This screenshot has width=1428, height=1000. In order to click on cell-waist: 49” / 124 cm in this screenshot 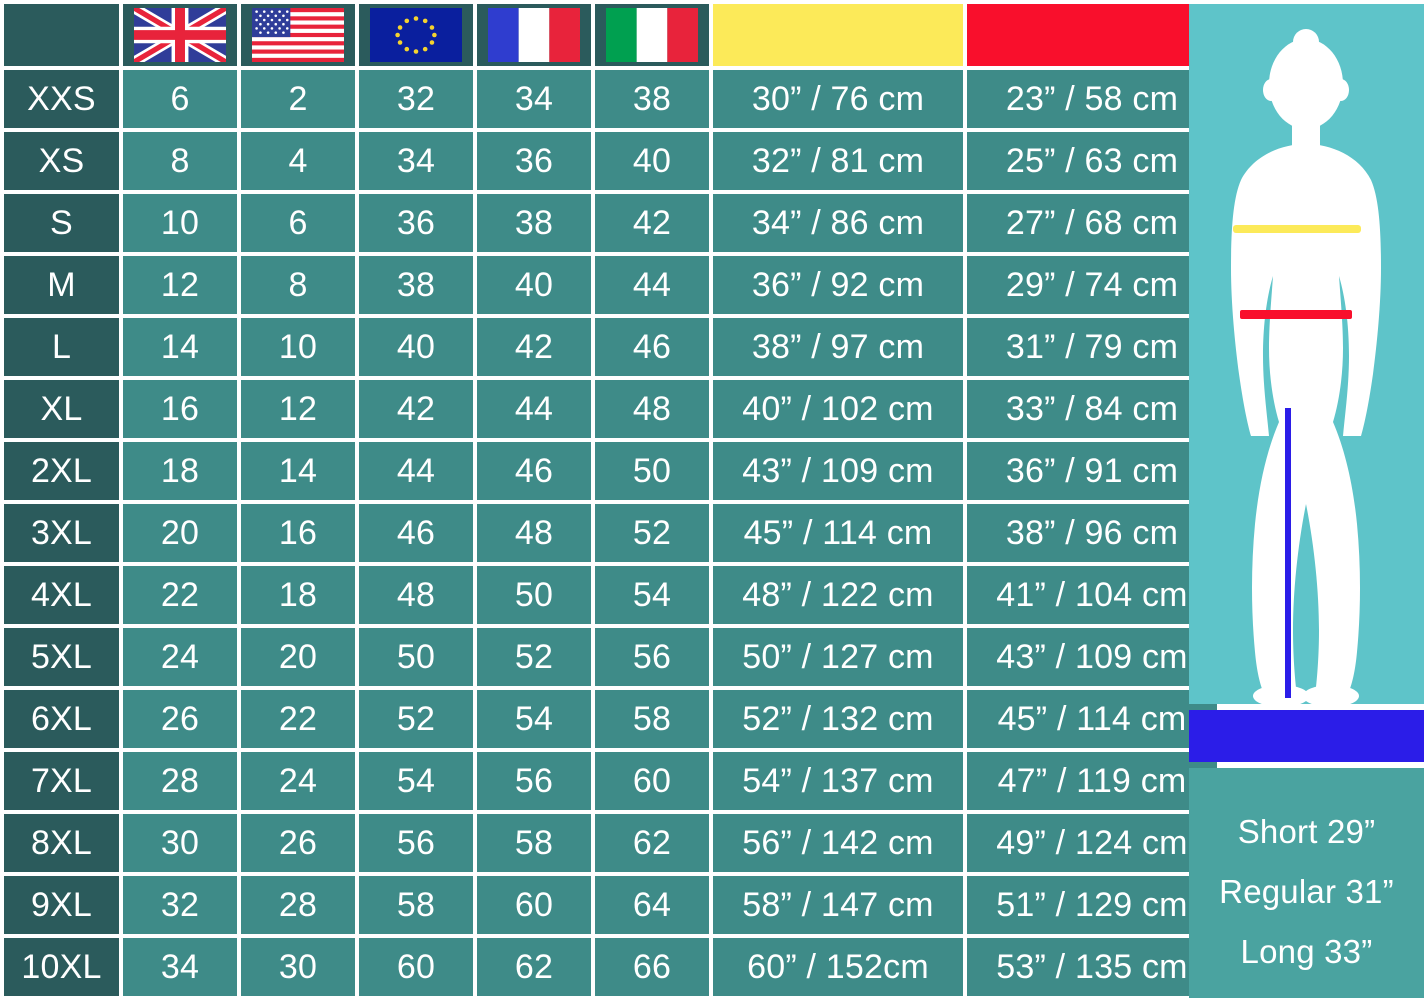, I will do `click(1092, 843)`.